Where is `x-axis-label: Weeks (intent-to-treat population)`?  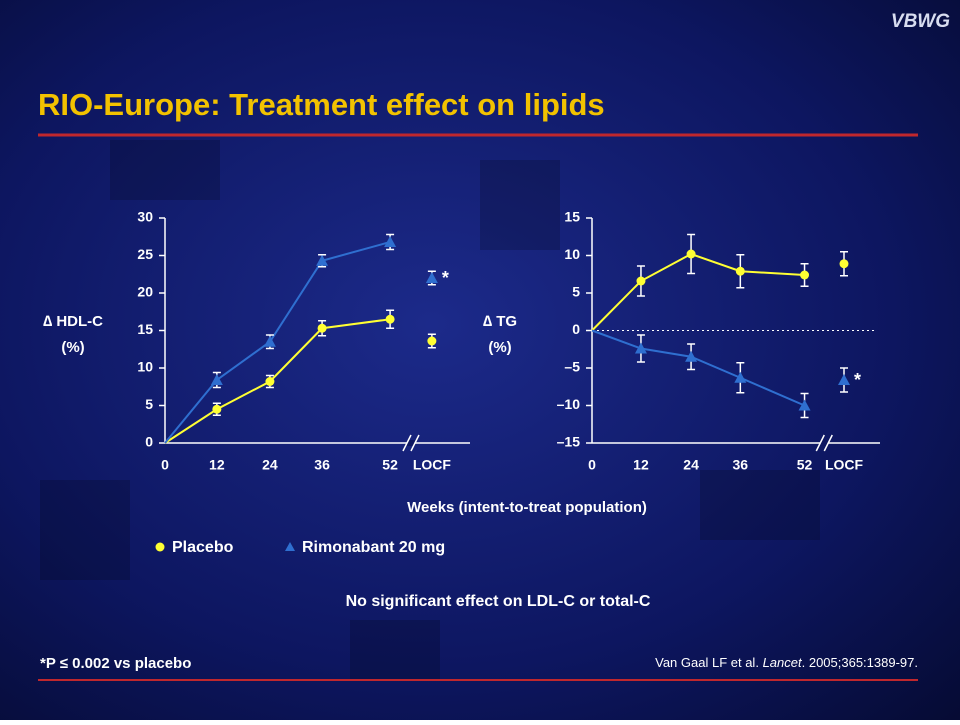
x-axis-label: Weeks (intent-to-treat population) is located at coordinates (527, 507).